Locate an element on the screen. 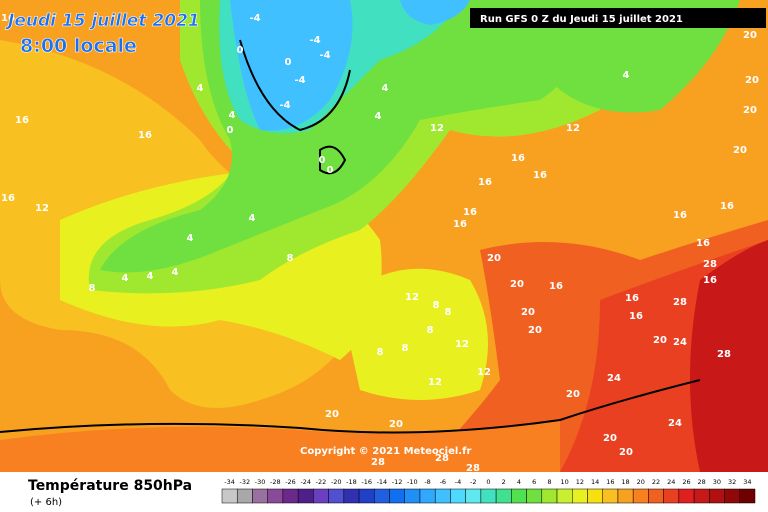  legend-tick-label: 12 is located at coordinates (580, 482).